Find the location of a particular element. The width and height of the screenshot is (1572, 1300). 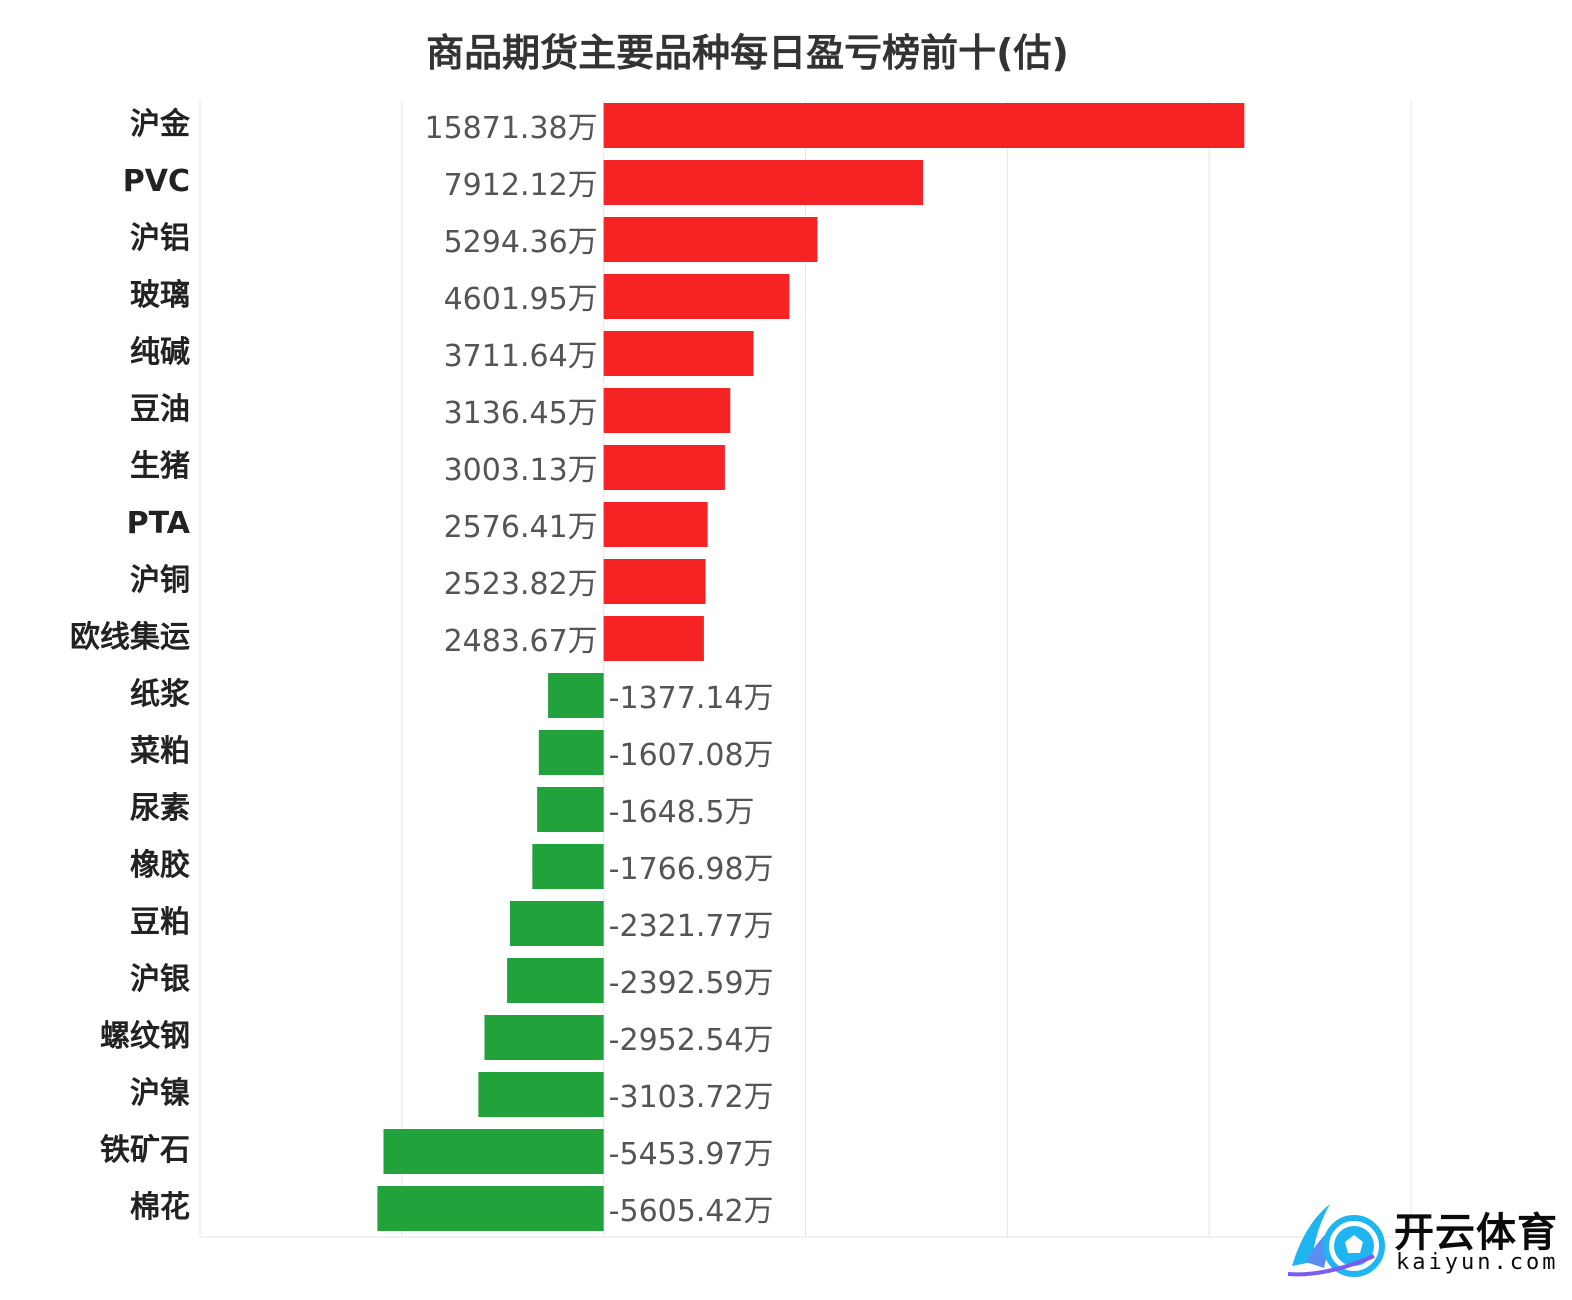

kaiyun-watermark: 开云体育 kaiyun.com is located at coordinates (1422, 1238).